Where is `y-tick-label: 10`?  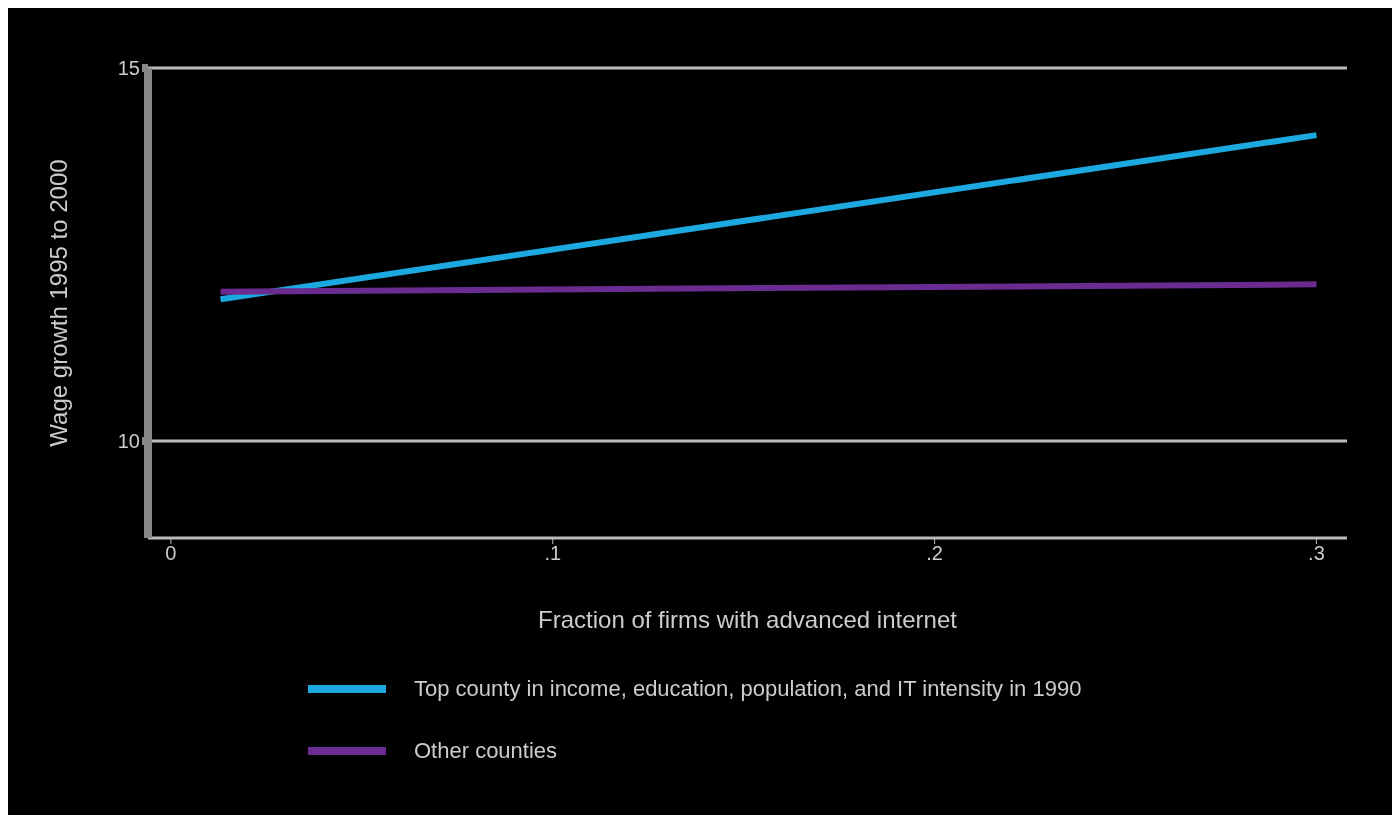 y-tick-label: 10 is located at coordinates (128, 441).